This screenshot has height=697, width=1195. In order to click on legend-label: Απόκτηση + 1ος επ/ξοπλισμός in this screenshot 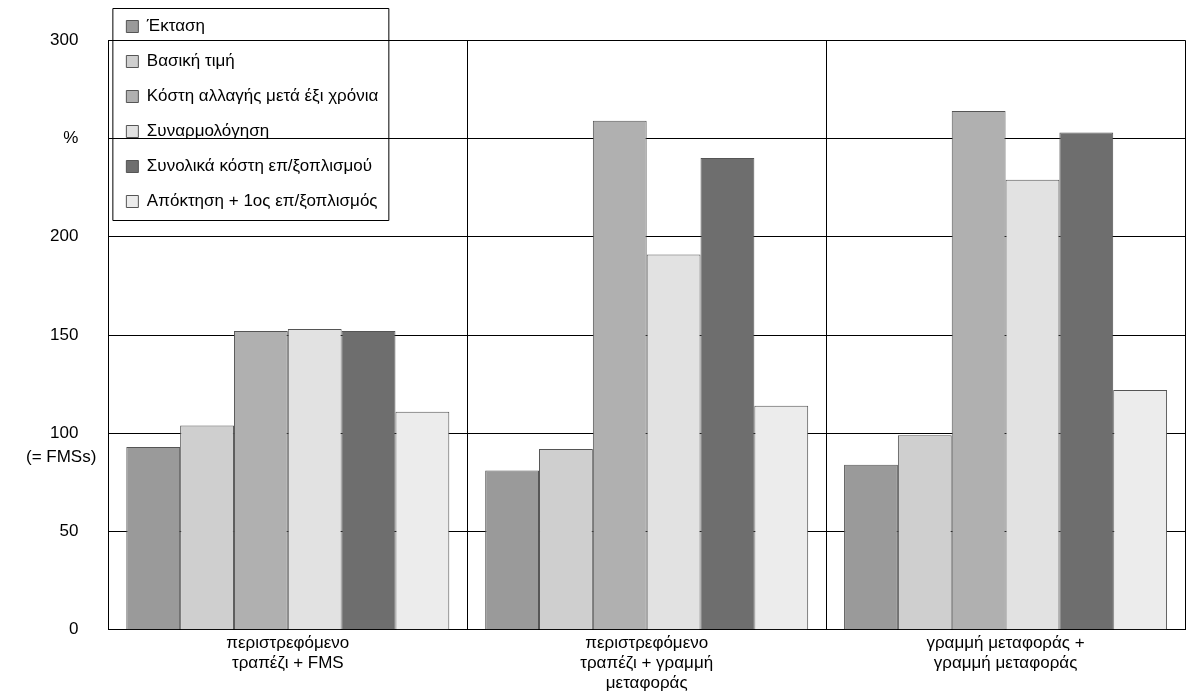, I will do `click(262, 201)`.